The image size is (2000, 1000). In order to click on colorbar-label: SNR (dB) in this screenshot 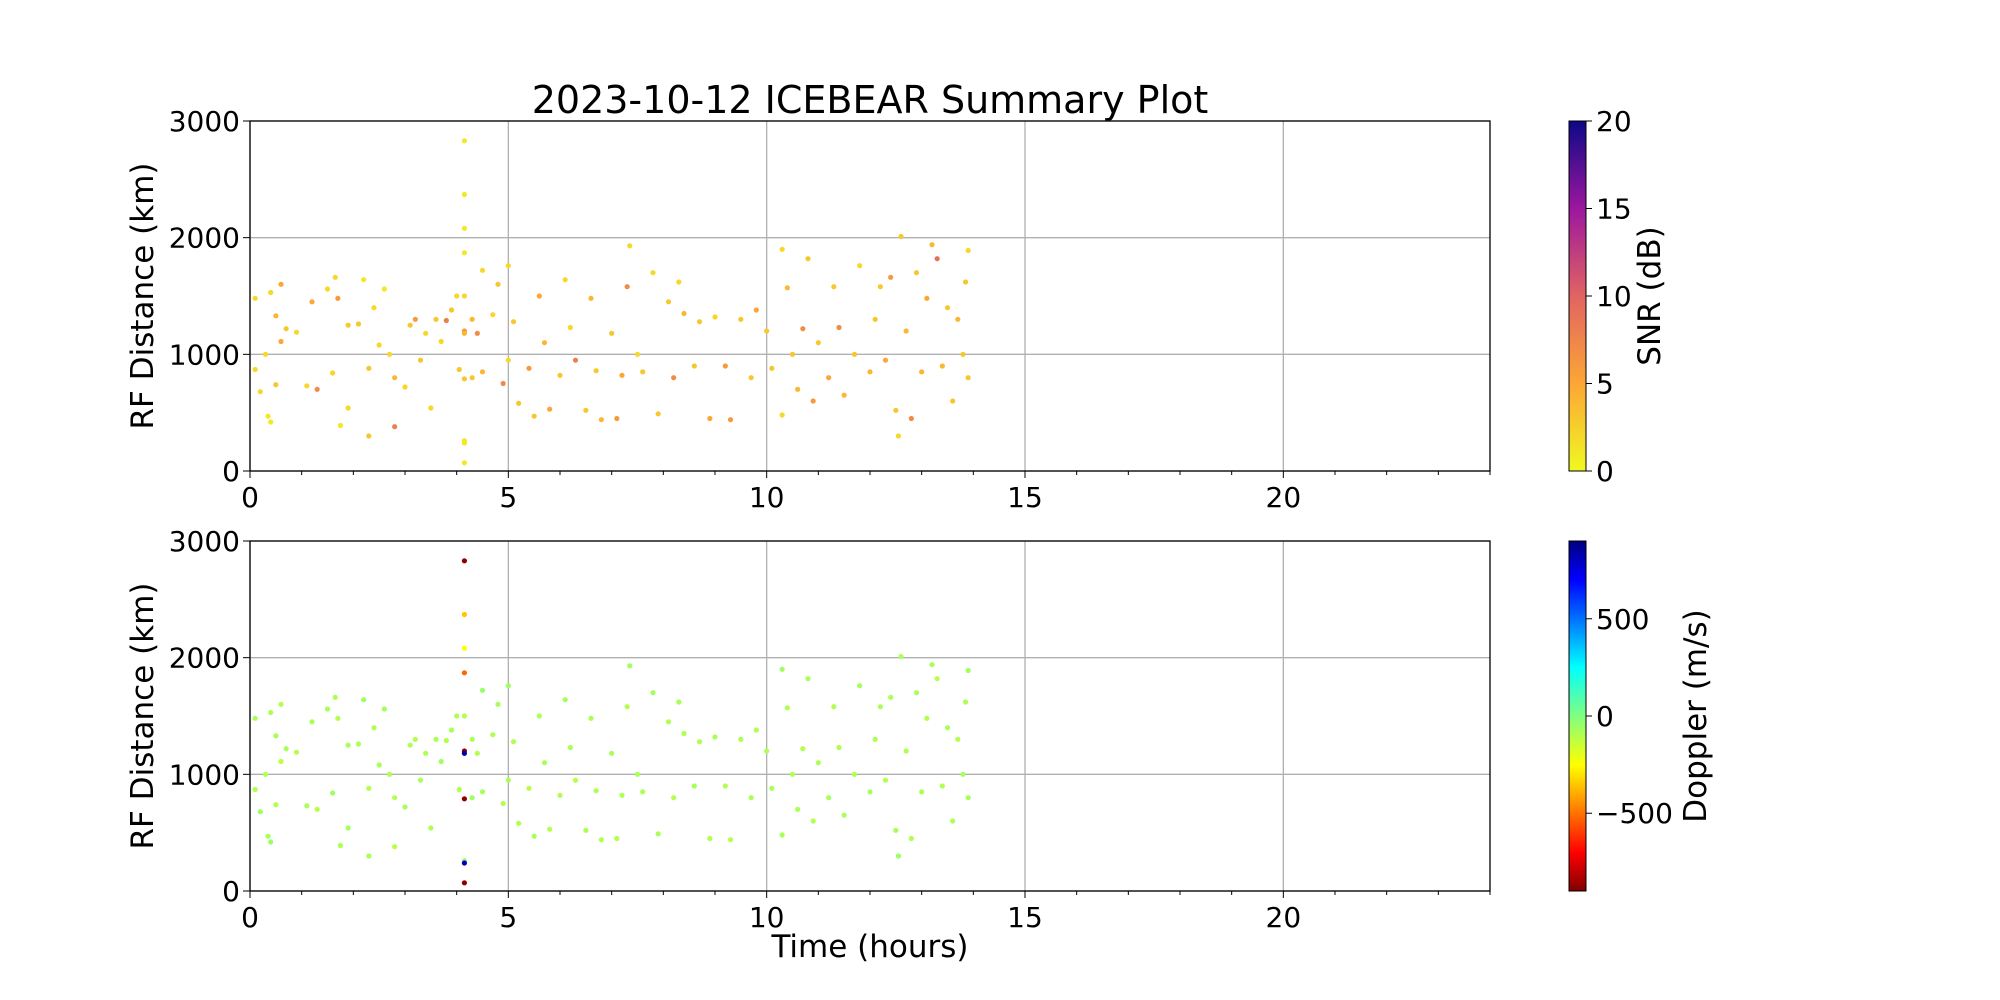, I will do `click(1650, 295)`.